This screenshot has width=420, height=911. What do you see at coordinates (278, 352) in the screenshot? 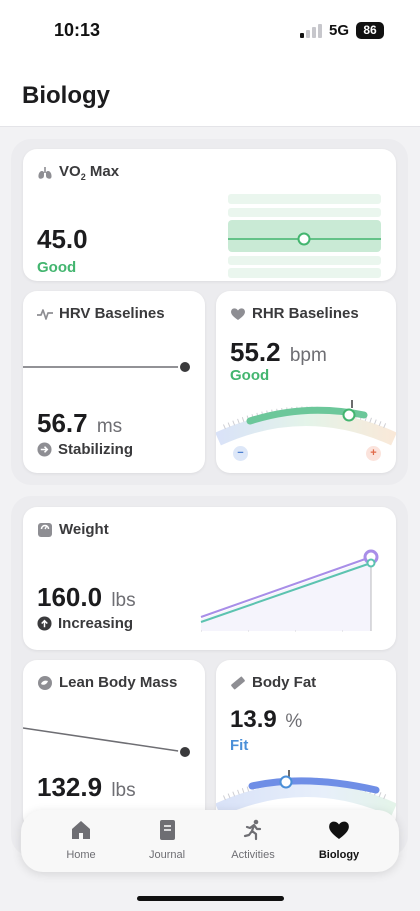
I see `rhr-value: 55.2 bpm` at bounding box center [278, 352].